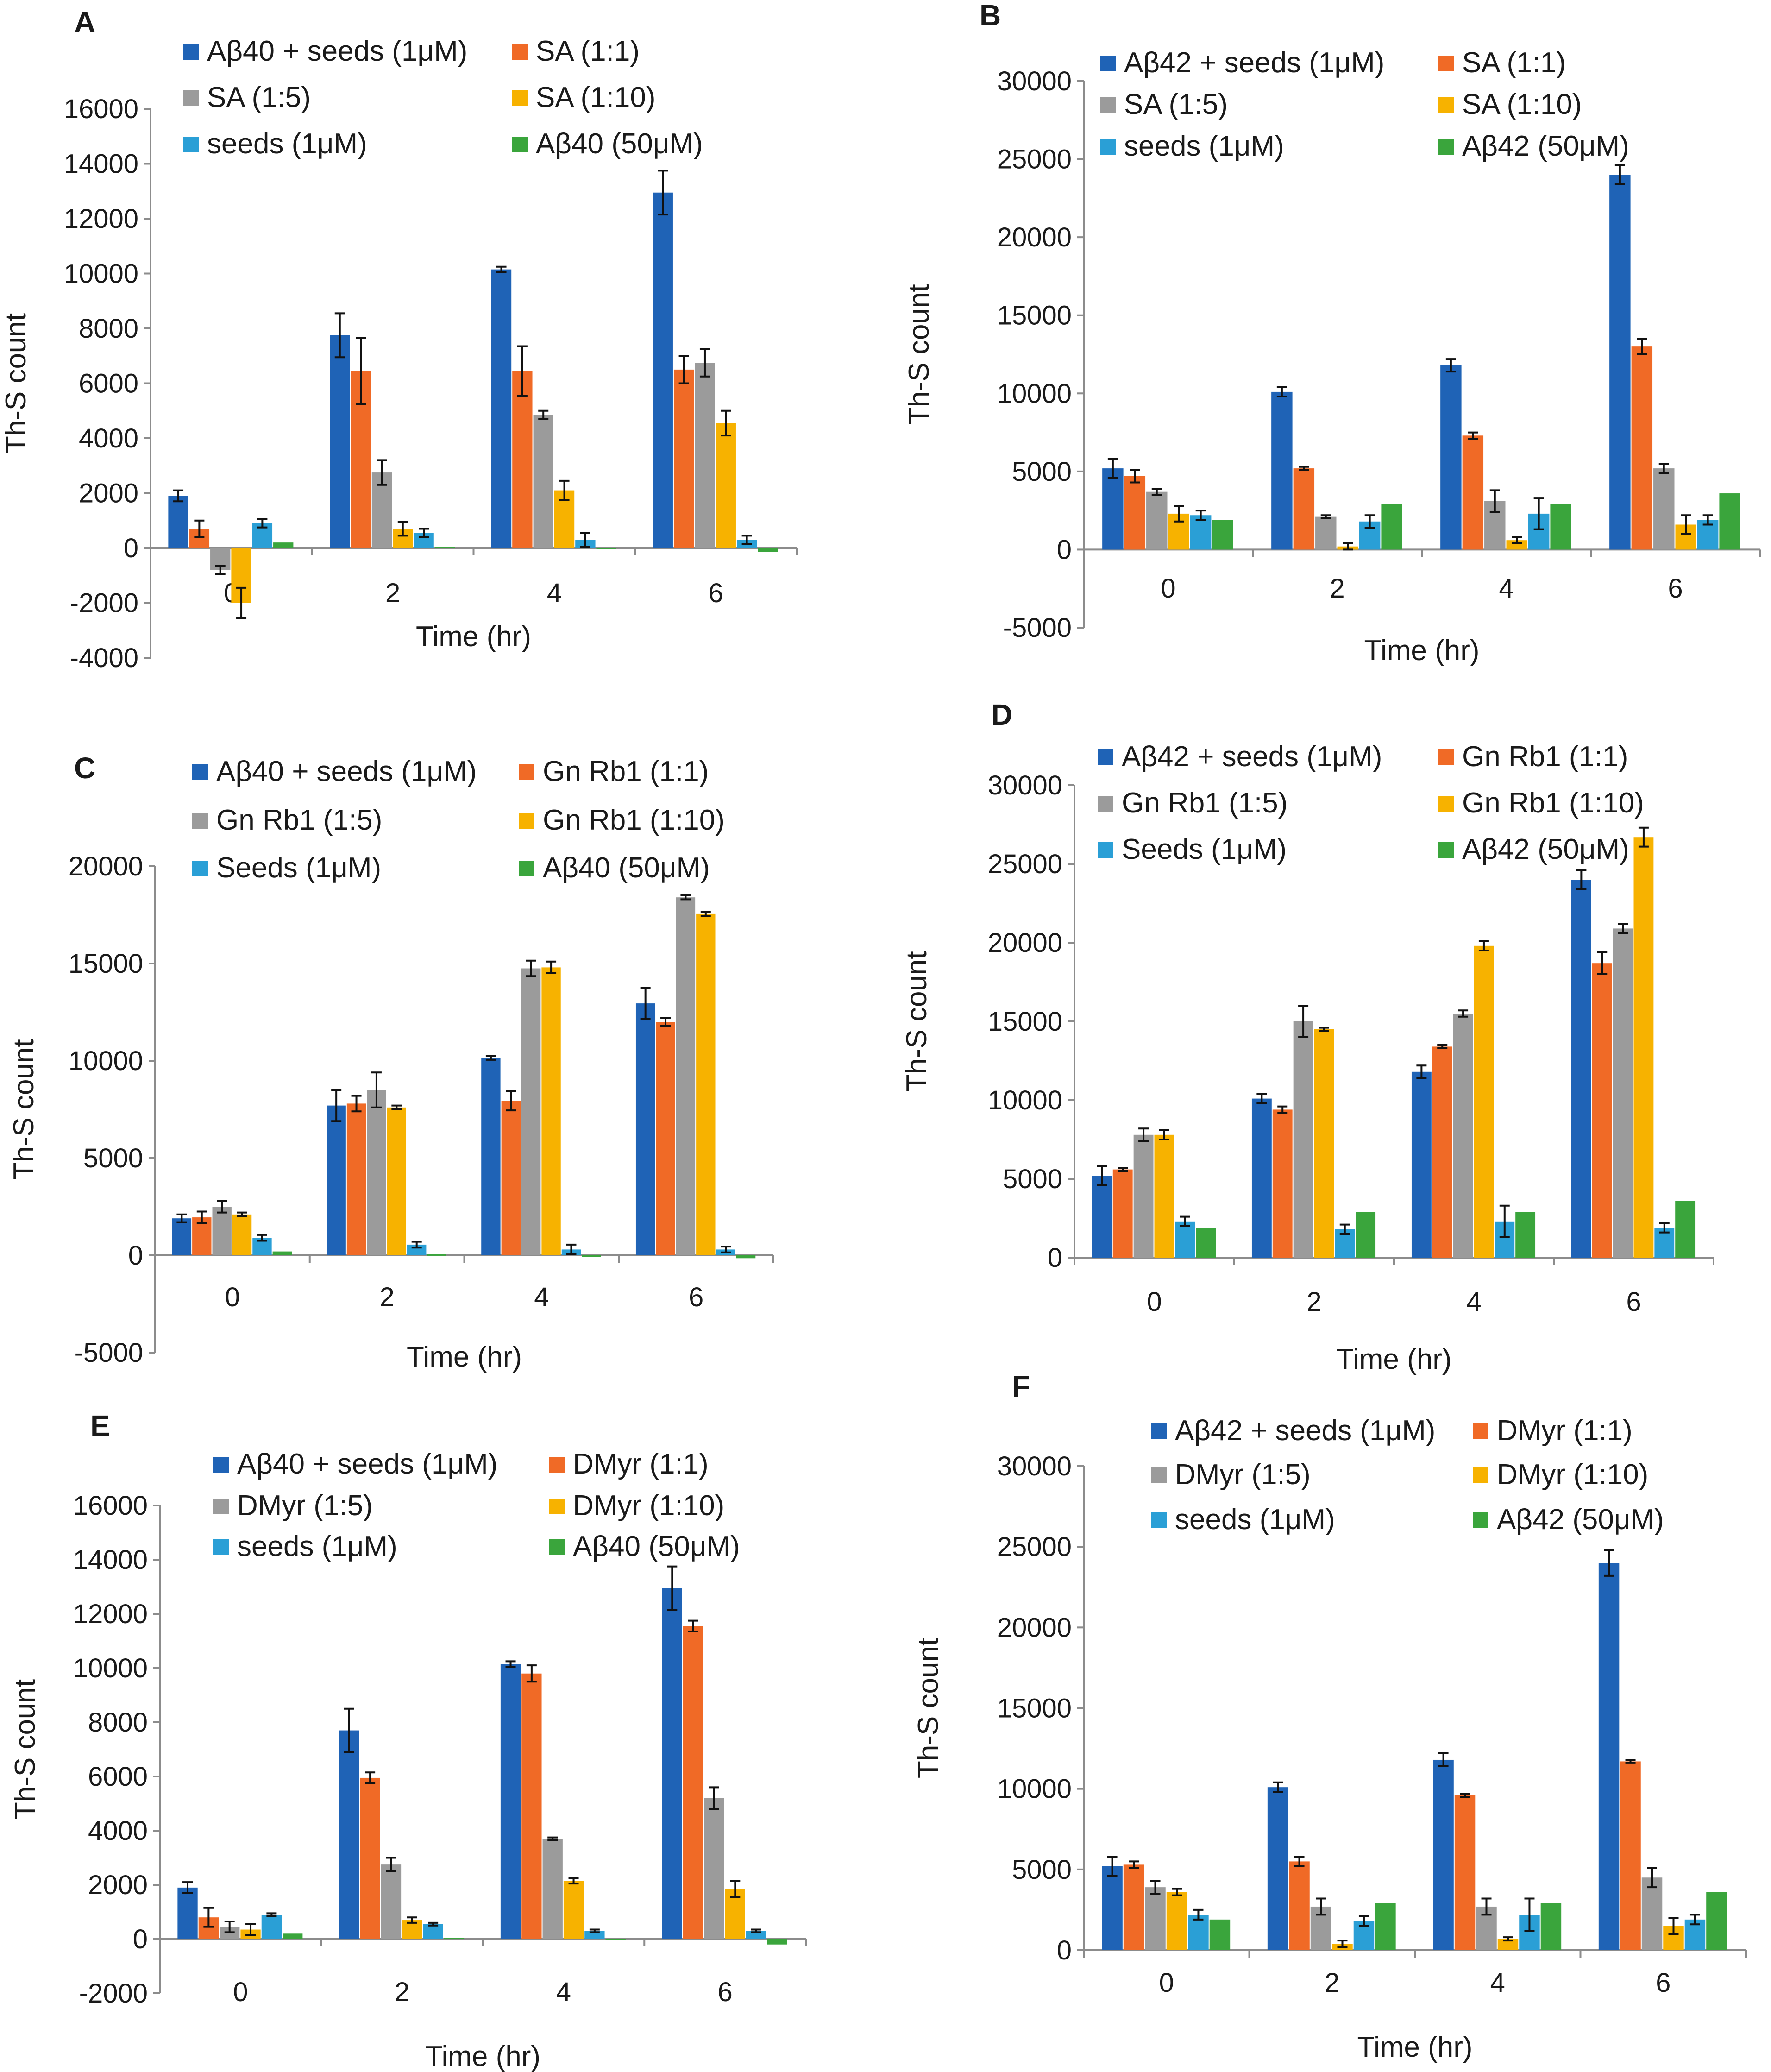 The width and height of the screenshot is (1771, 2072). Describe the element at coordinates (1176, 104) in the screenshot. I see `legend-label: SA (1:5)` at that location.